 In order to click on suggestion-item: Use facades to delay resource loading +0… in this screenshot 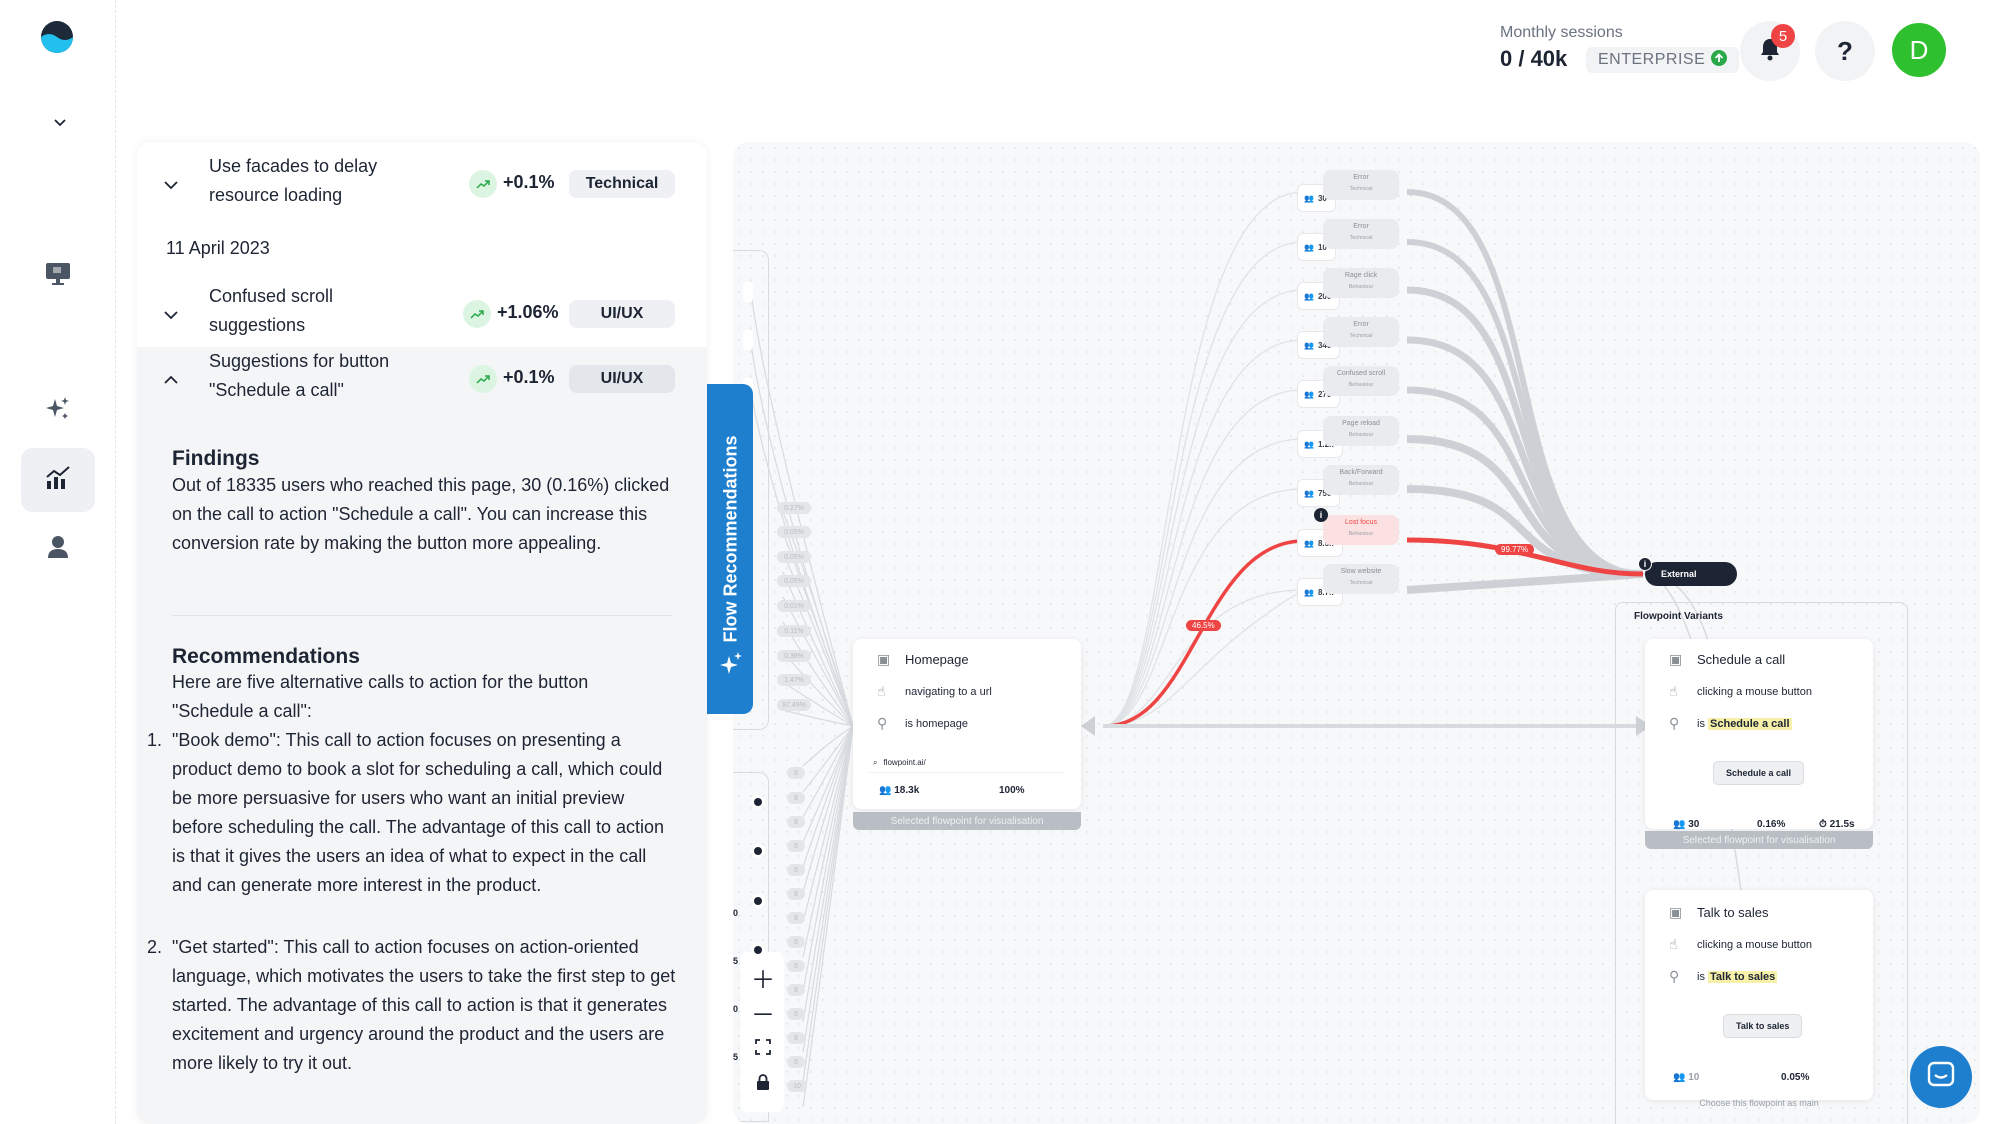, I will do `click(422, 184)`.